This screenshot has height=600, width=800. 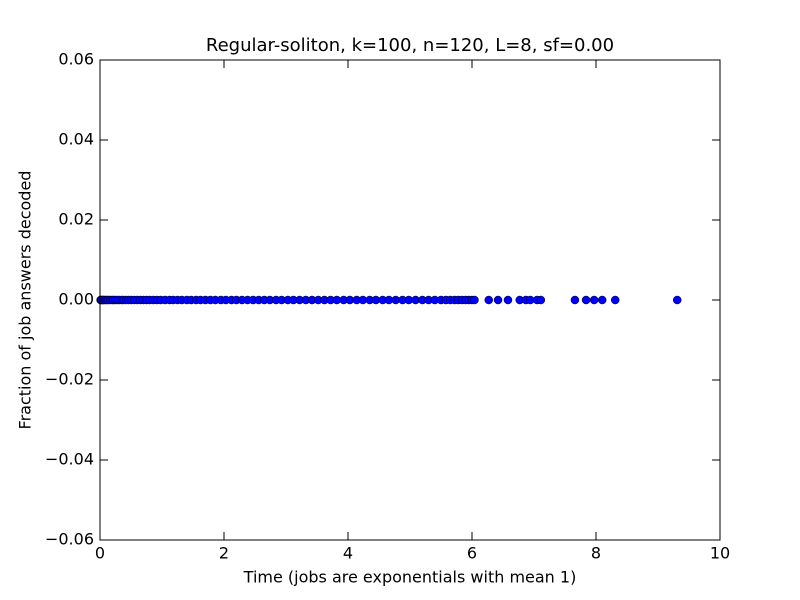 I want to click on y-axis-label: Fraction of job answers decoded, so click(x=25, y=300).